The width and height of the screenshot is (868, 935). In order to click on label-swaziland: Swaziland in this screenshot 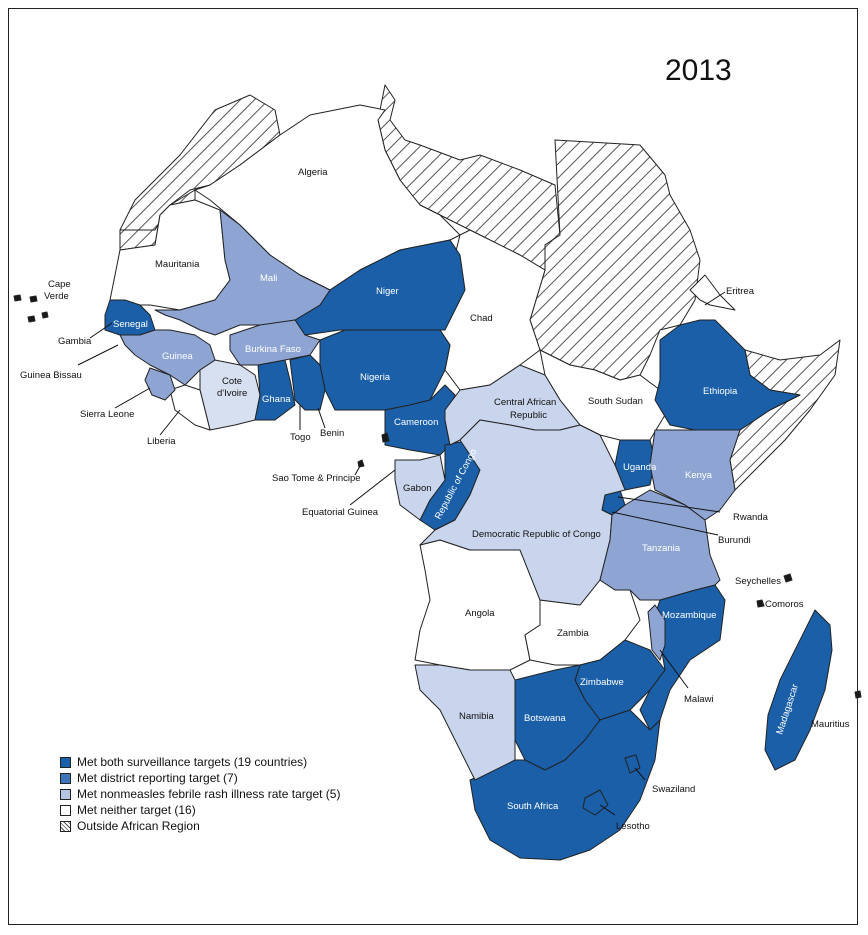, I will do `click(673, 789)`.